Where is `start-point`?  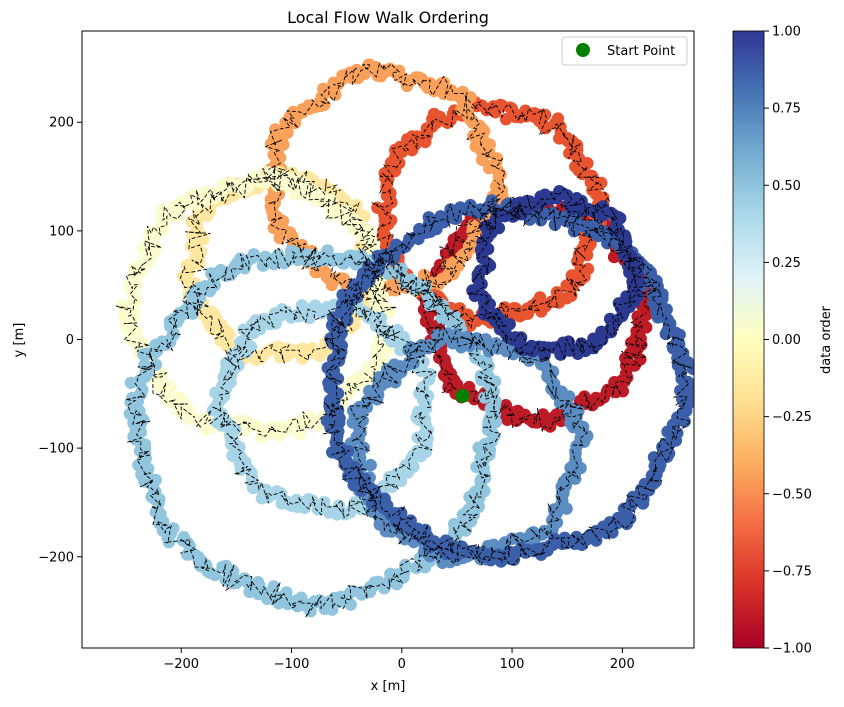
start-point is located at coordinates (462, 395).